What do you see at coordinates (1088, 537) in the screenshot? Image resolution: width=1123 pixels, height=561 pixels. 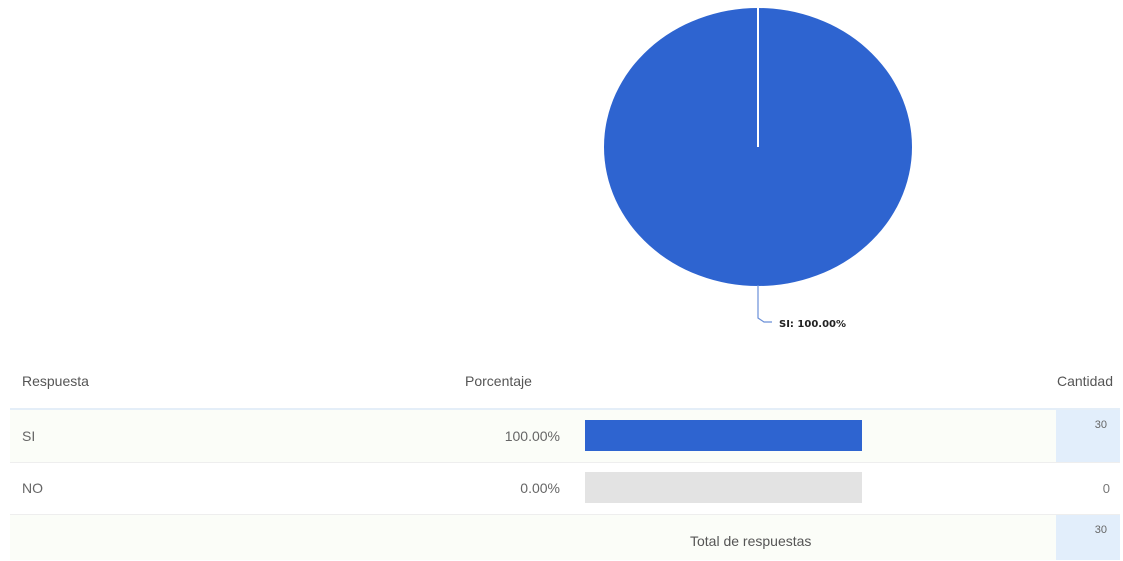 I see `total-count-box: 30` at bounding box center [1088, 537].